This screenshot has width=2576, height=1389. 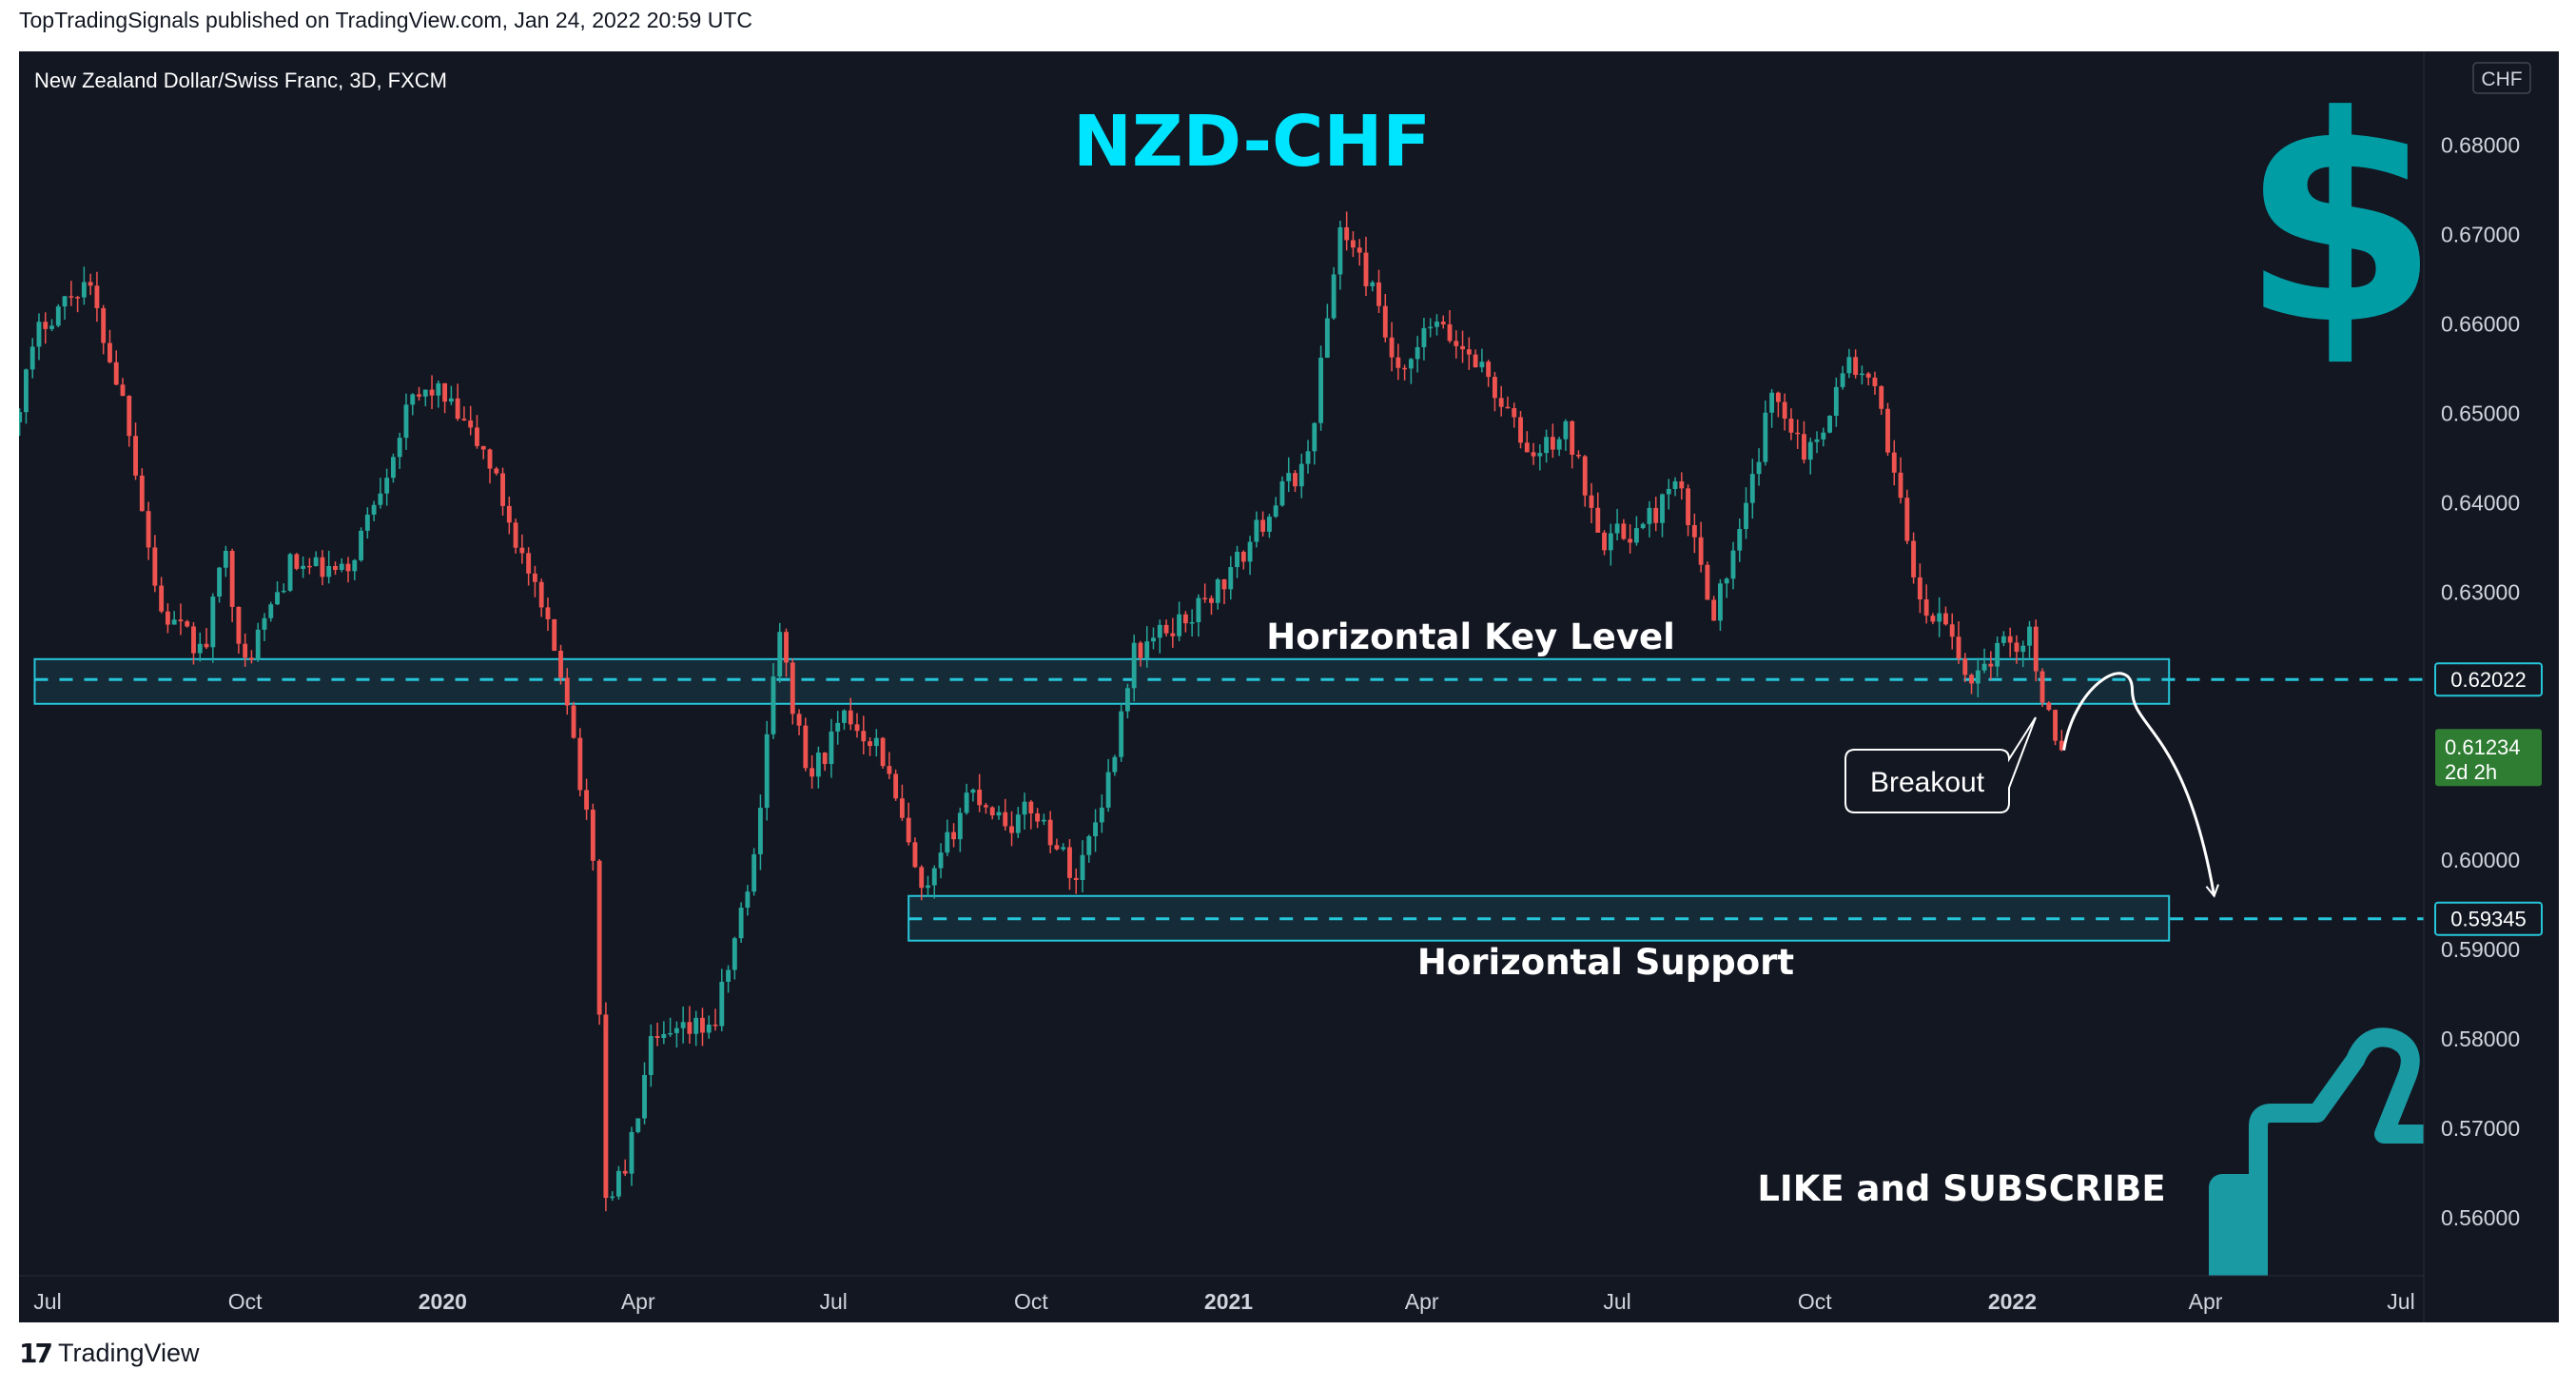 What do you see at coordinates (2483, 747) in the screenshot?
I see `last-price-value: 0.61234` at bounding box center [2483, 747].